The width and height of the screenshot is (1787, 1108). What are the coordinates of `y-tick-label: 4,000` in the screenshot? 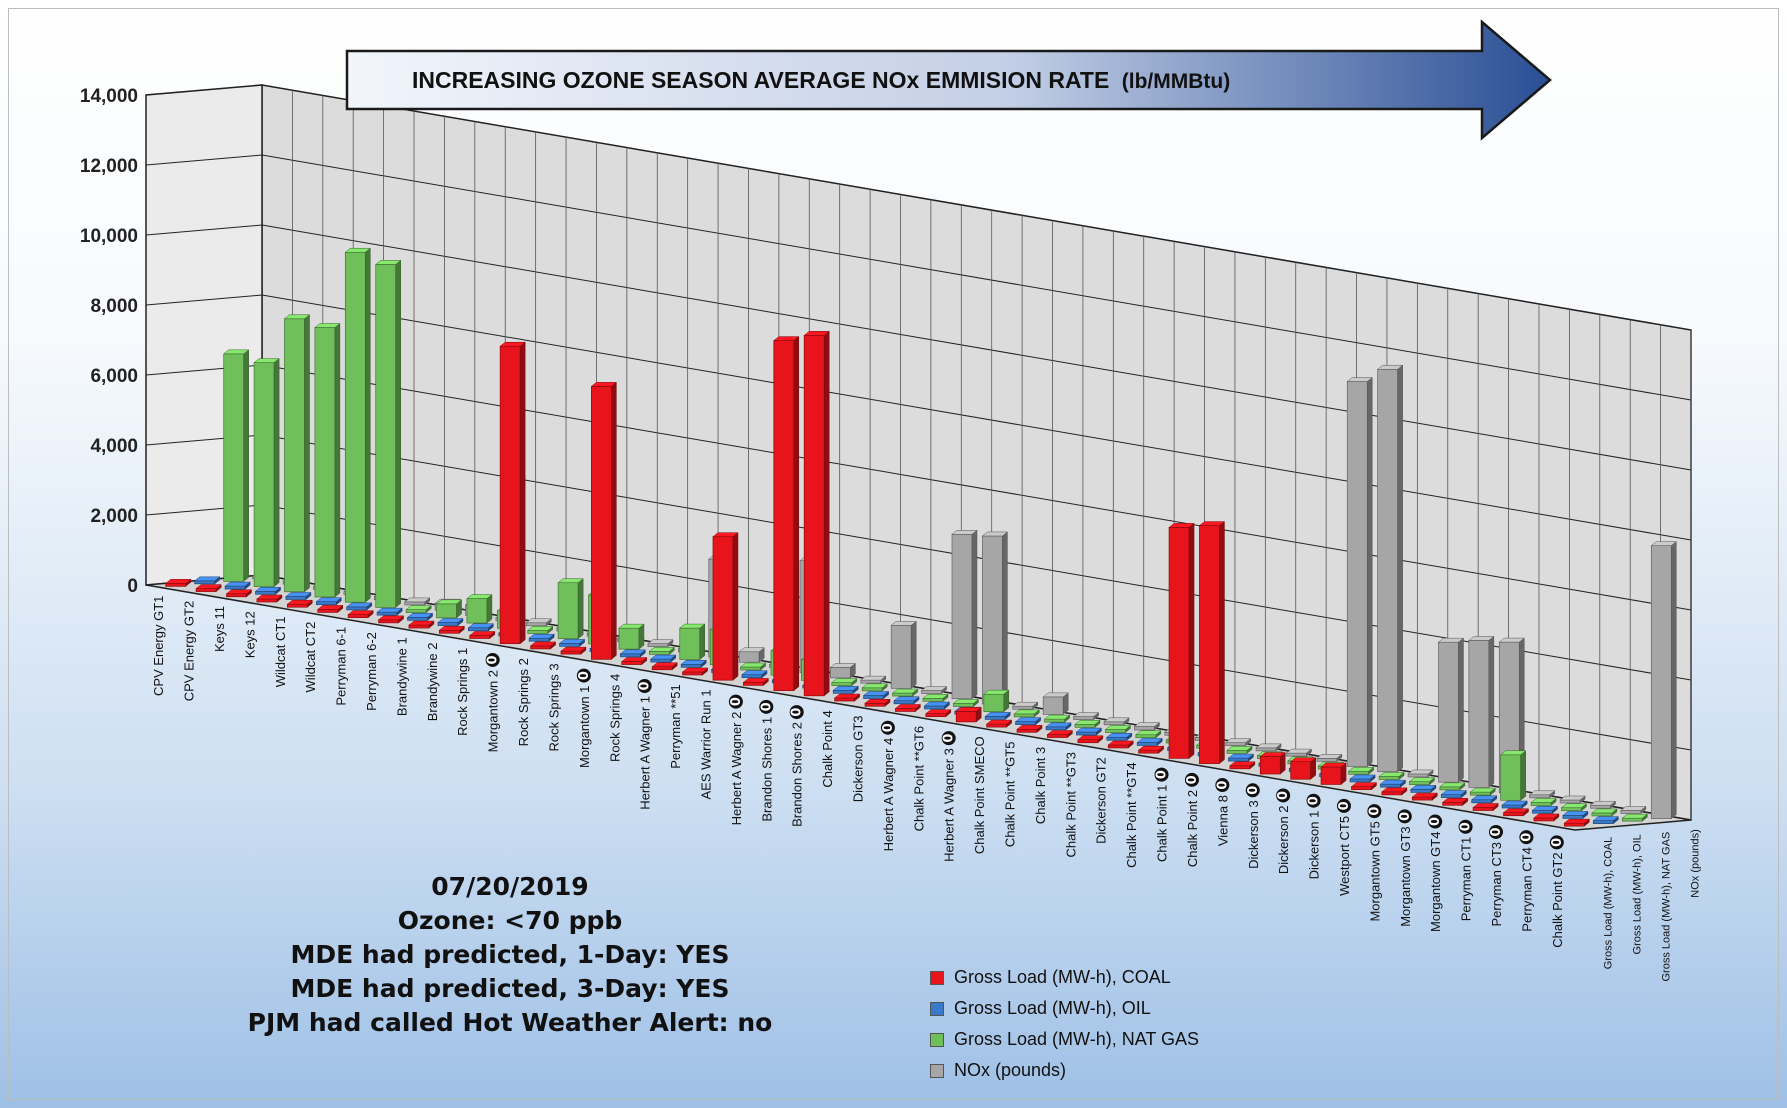 It's located at (114, 446).